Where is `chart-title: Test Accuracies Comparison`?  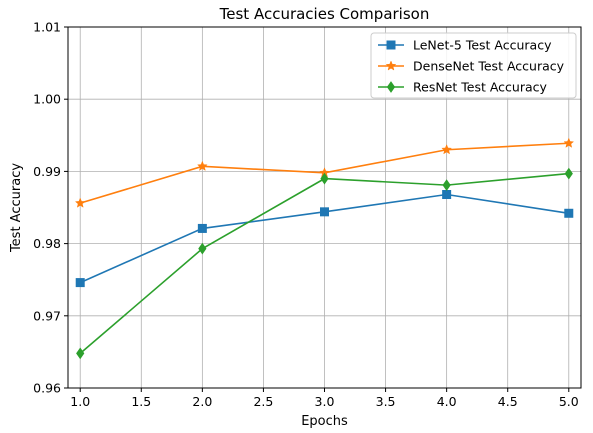
chart-title: Test Accuracies Comparison is located at coordinates (324, 14).